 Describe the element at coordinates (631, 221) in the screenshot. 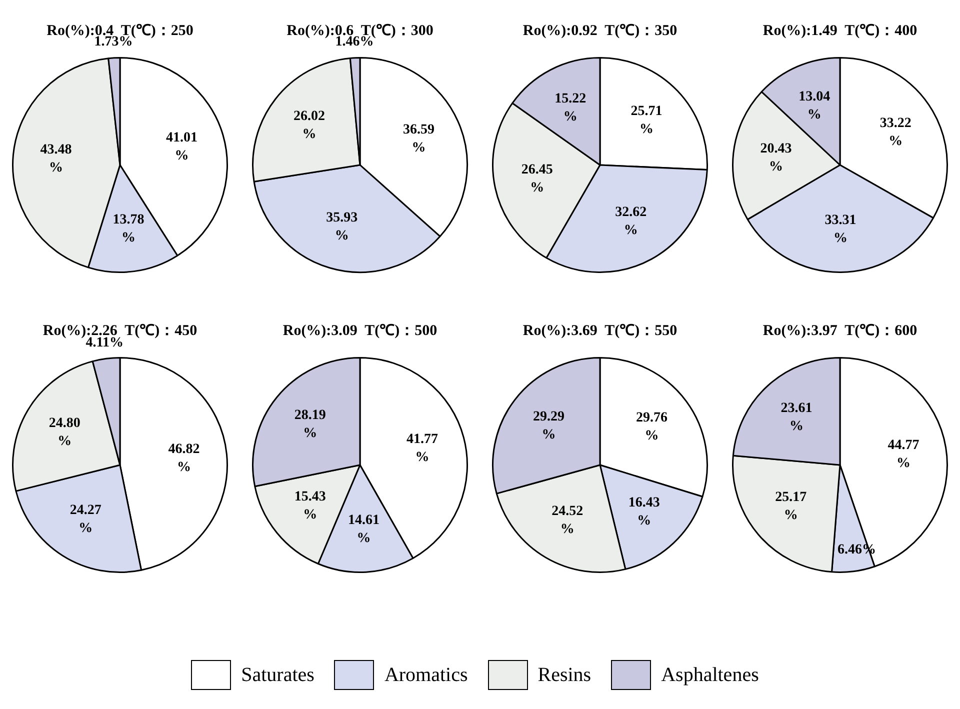

I see `data-label: 32.62%` at that location.